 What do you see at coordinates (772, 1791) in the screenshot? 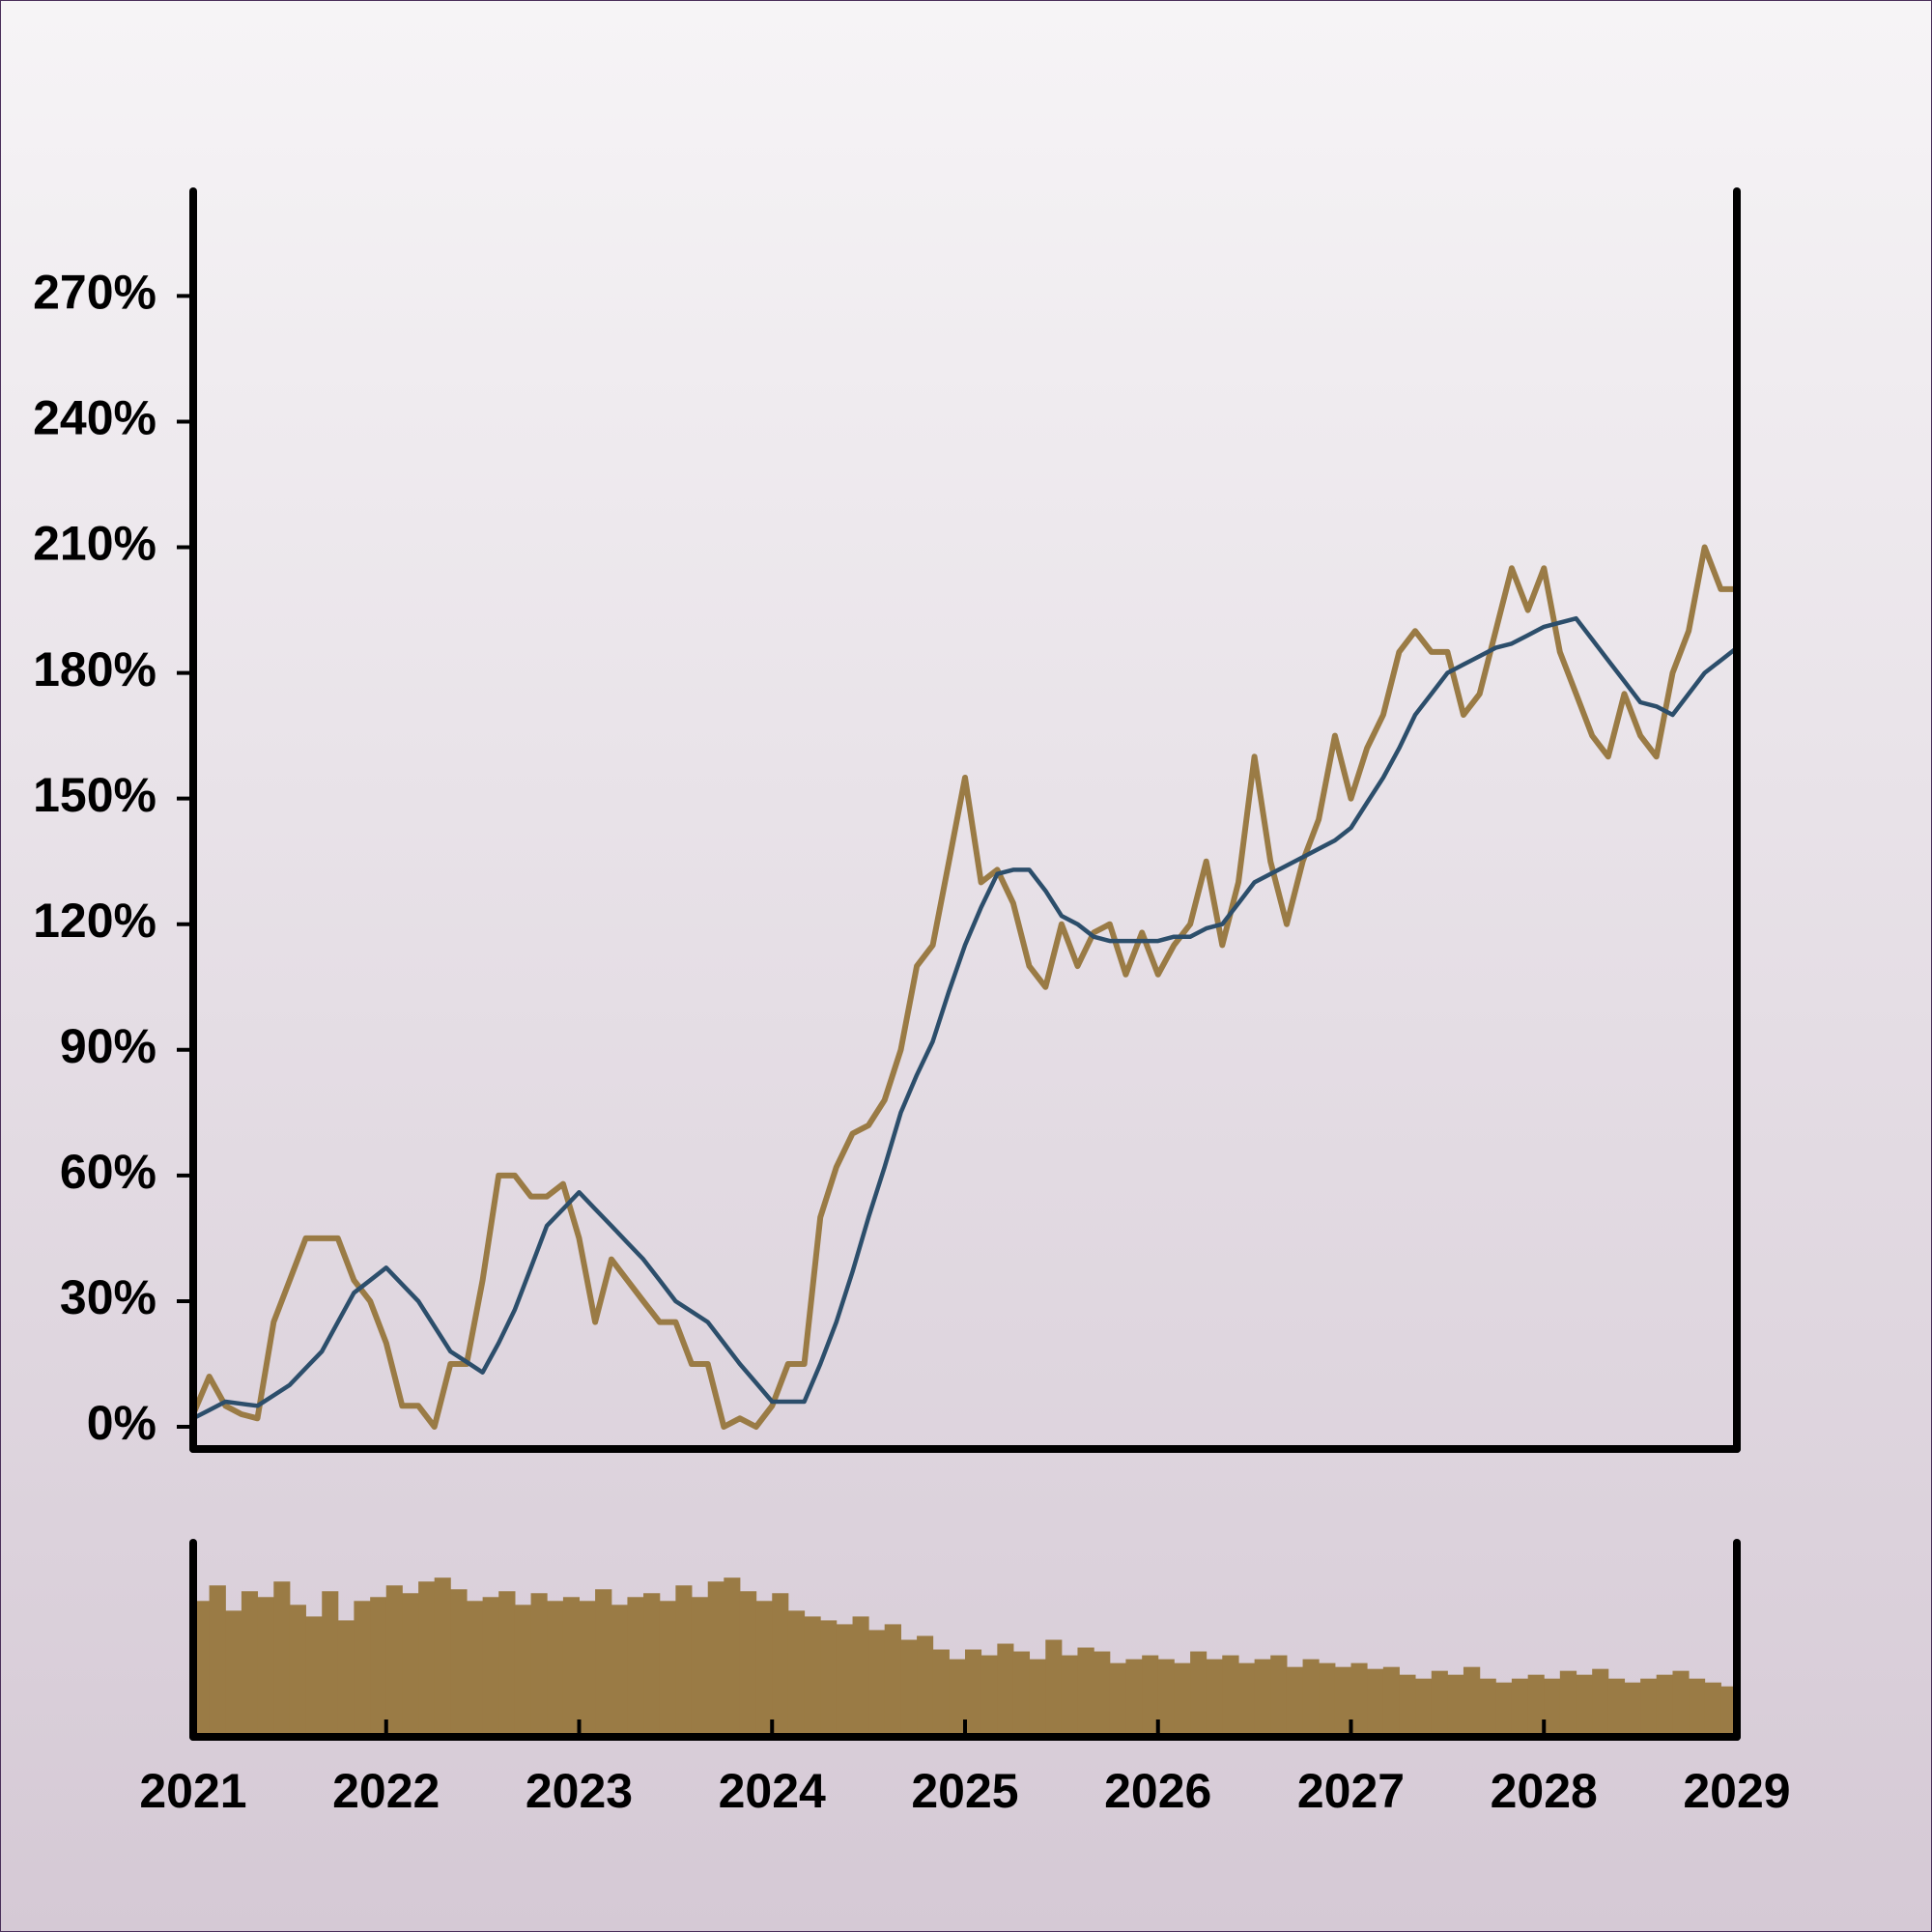
I see `x-tick-label: 2024` at bounding box center [772, 1791].